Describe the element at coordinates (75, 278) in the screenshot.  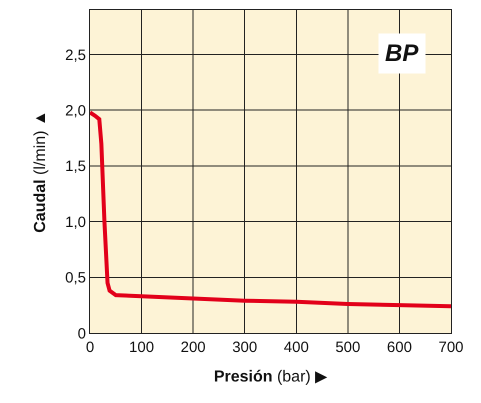
I see `y-tick-label: 0,5` at that location.